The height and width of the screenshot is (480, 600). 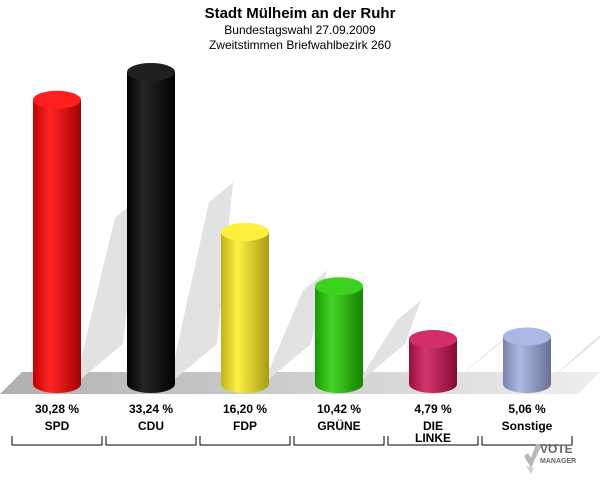 What do you see at coordinates (339, 409) in the screenshot?
I see `value-label: 10,42 %` at bounding box center [339, 409].